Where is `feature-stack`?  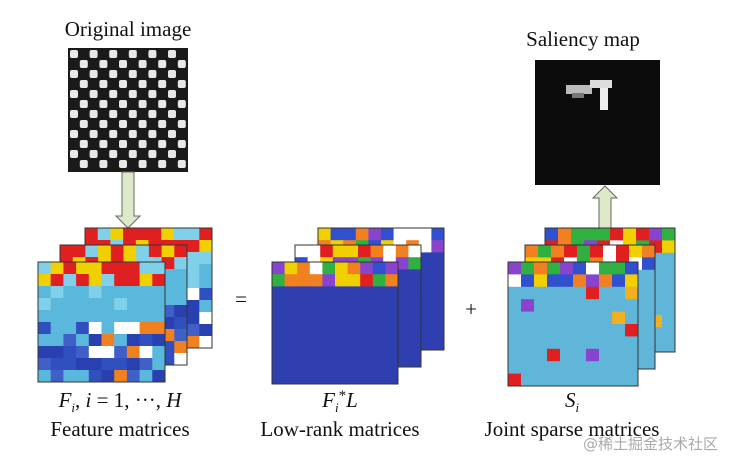
feature-stack is located at coordinates (125, 305).